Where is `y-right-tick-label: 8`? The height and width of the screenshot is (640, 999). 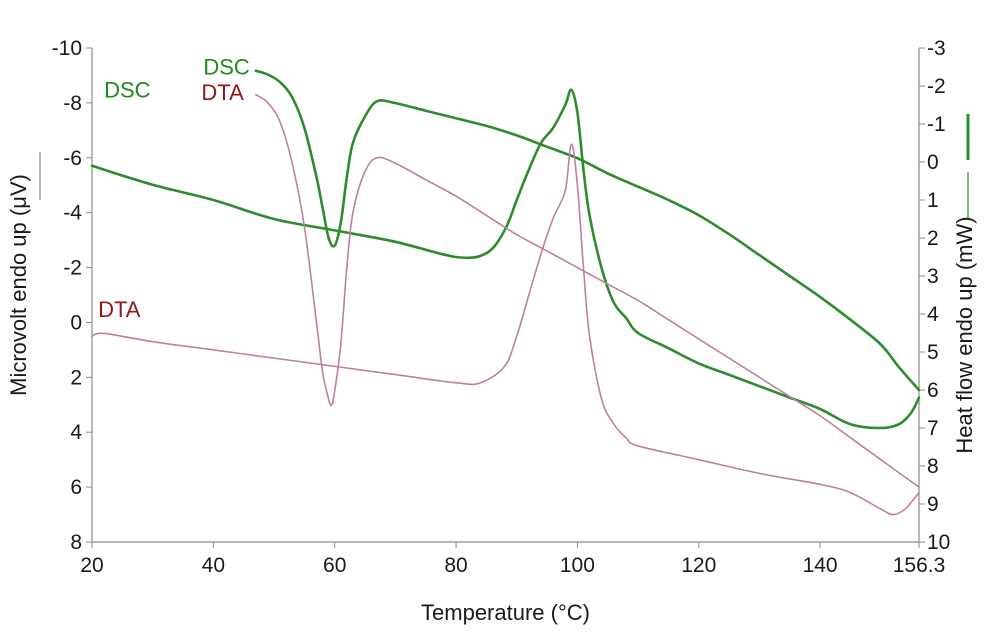
y-right-tick-label: 8 is located at coordinates (933, 466).